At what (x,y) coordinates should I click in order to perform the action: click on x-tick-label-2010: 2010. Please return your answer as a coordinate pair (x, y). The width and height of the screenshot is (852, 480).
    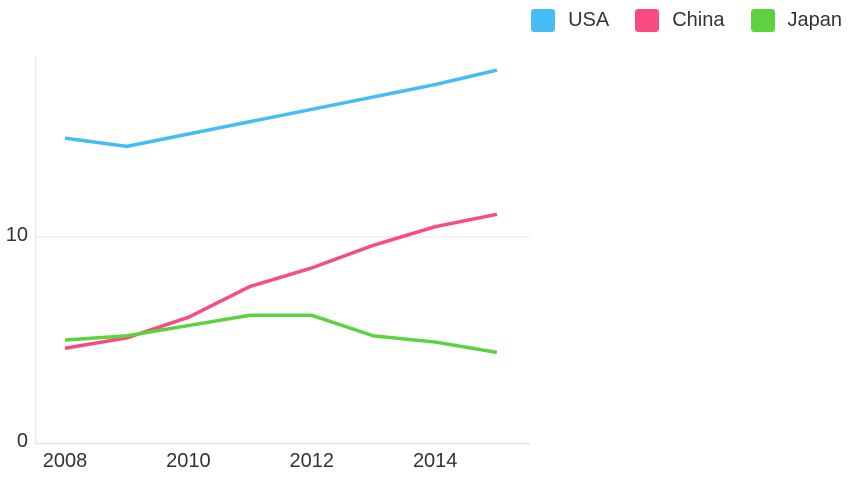
    Looking at the image, I should click on (188, 461).